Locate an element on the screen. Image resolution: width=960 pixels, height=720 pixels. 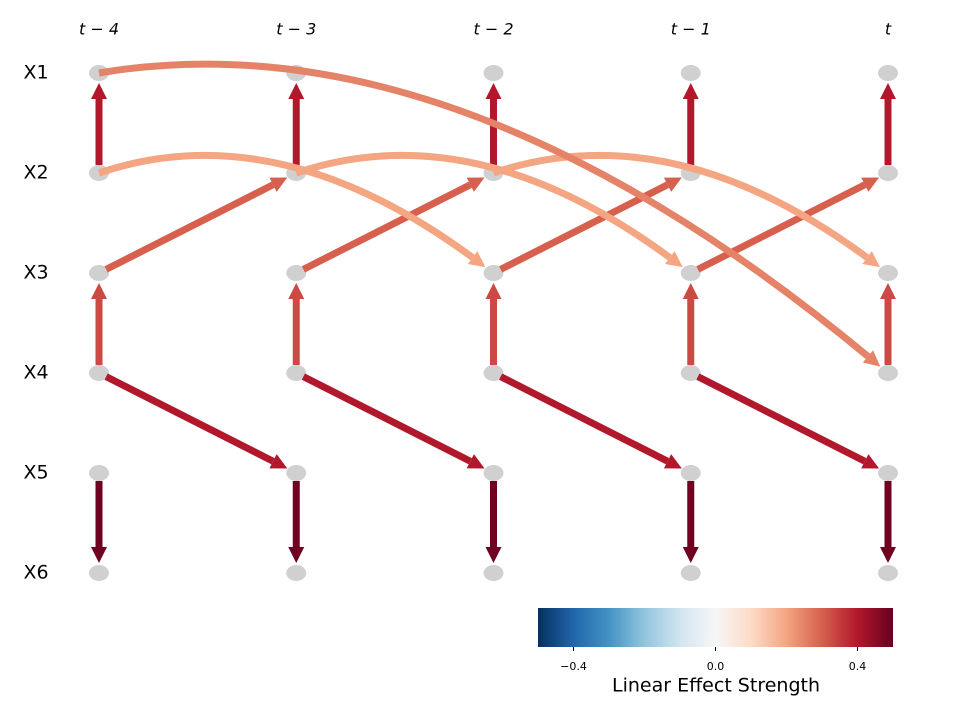
time-label: t − 2 is located at coordinates (493, 29).